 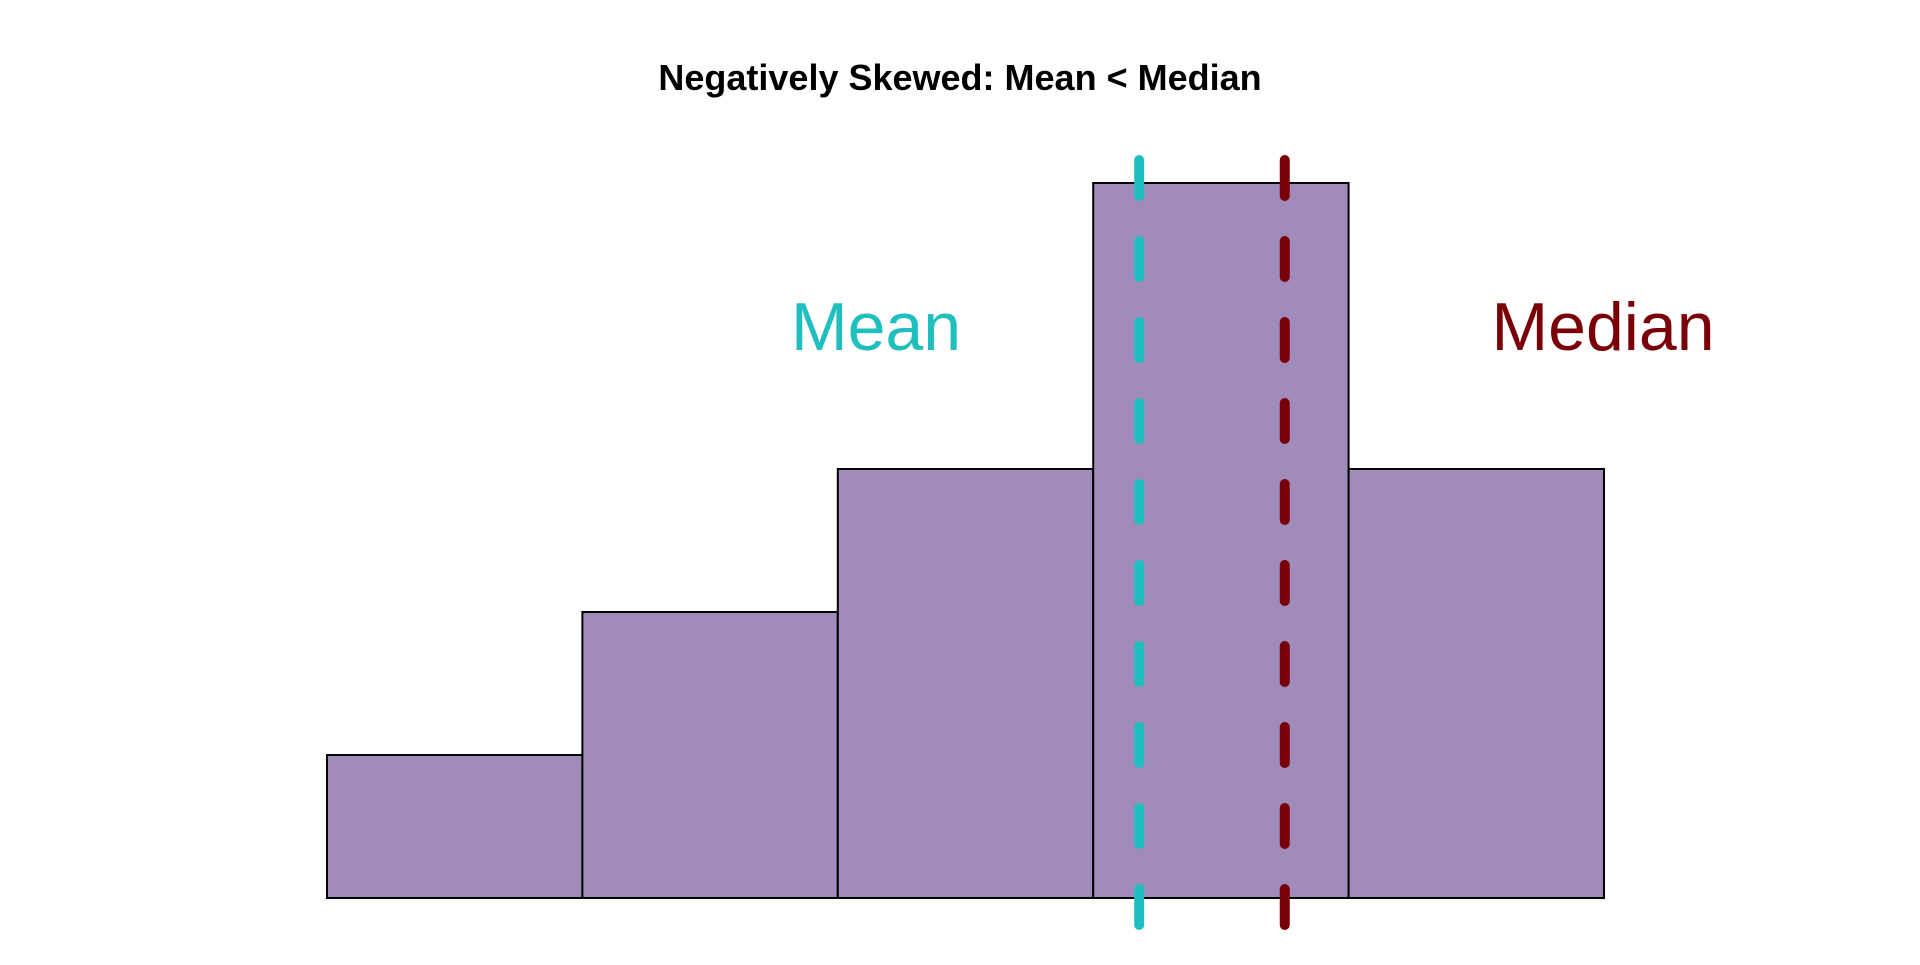 I want to click on median-label: Median, so click(x=1602, y=327).